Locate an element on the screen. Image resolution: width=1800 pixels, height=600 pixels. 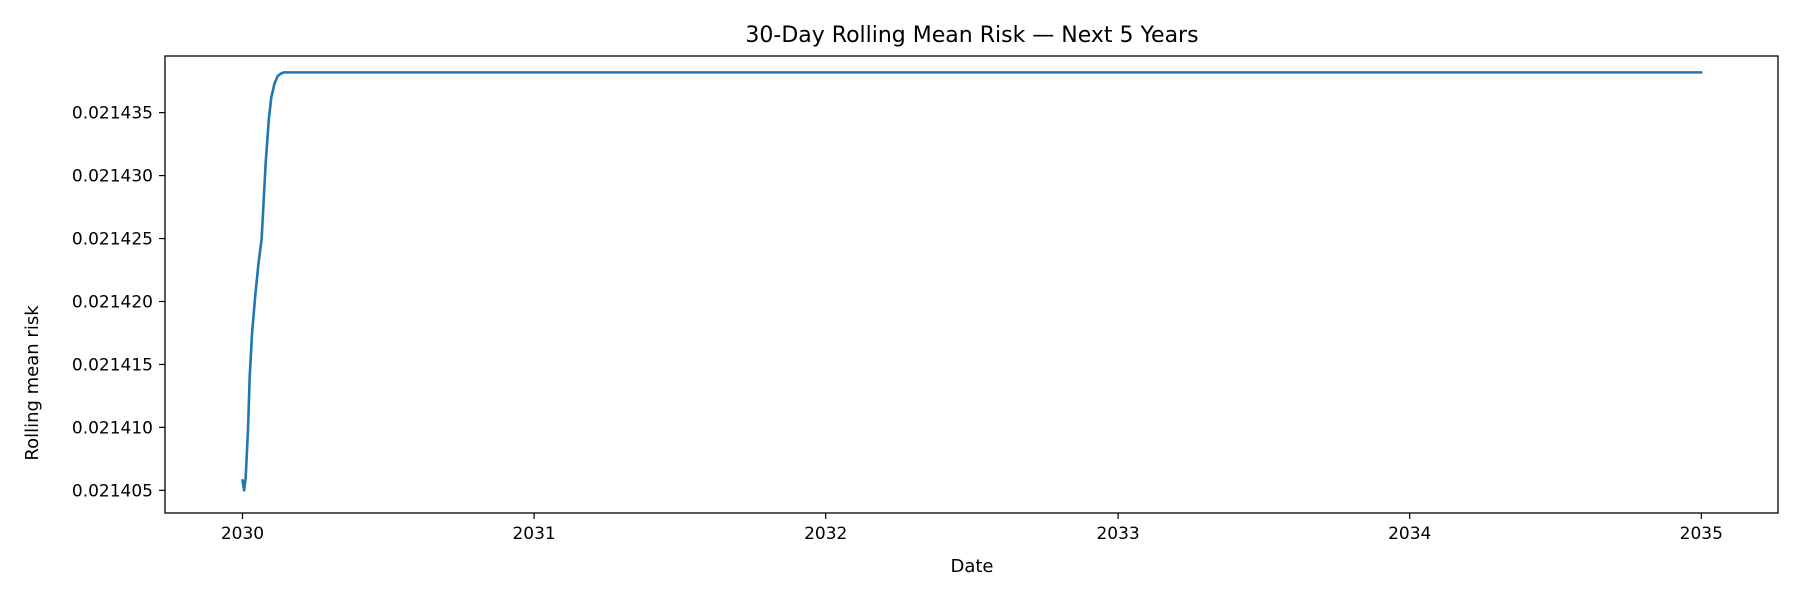
x-tick-label: 2035 is located at coordinates (1701, 534).